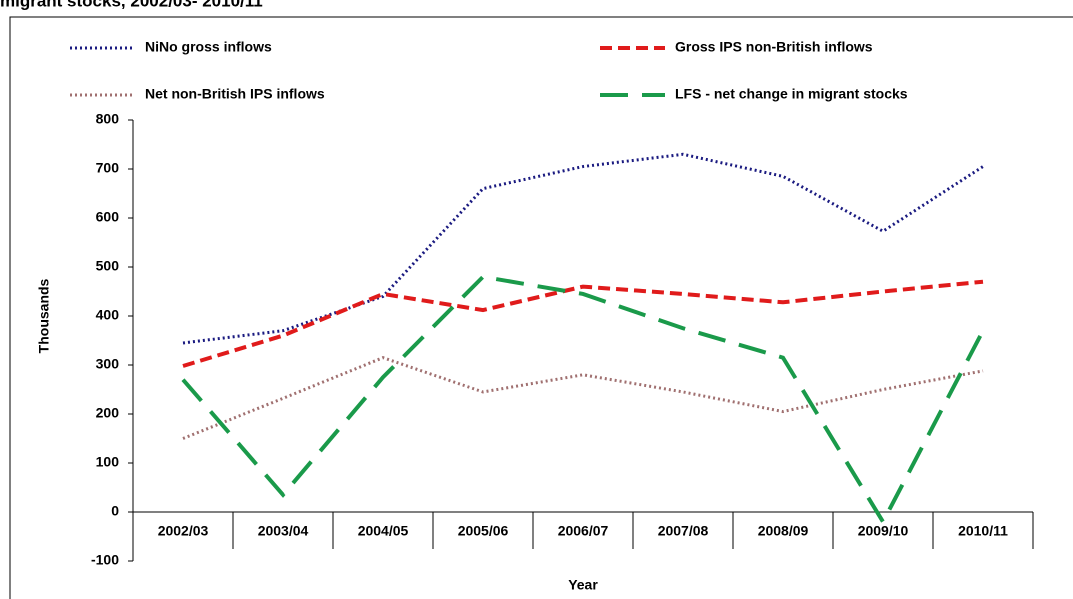 The image size is (1073, 599). Describe the element at coordinates (791, 94) in the screenshot. I see `legend-label: LFS - net change in migrant stocks` at that location.